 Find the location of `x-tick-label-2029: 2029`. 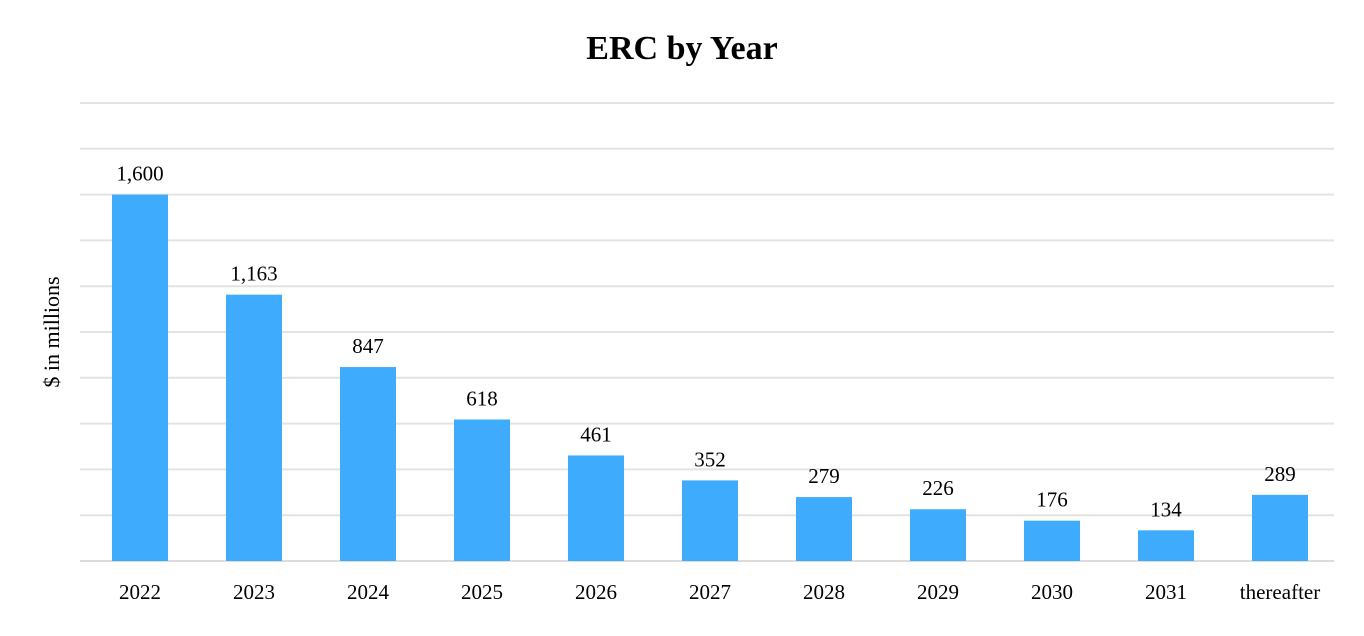

x-tick-label-2029: 2029 is located at coordinates (938, 592).